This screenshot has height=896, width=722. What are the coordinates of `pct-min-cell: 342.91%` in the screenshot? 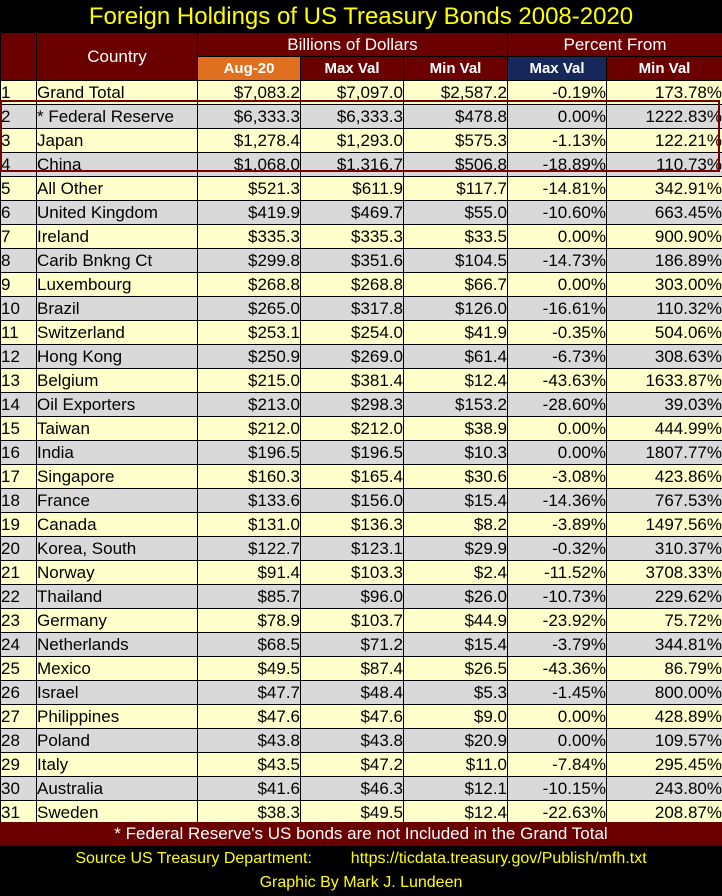 It's located at (663, 188).